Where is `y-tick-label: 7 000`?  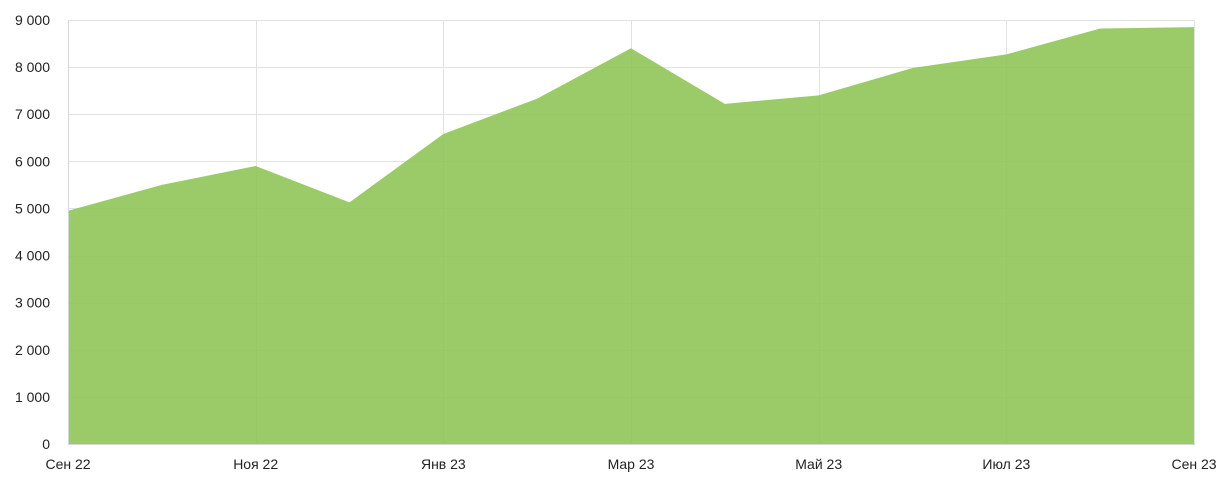 y-tick-label: 7 000 is located at coordinates (32, 114).